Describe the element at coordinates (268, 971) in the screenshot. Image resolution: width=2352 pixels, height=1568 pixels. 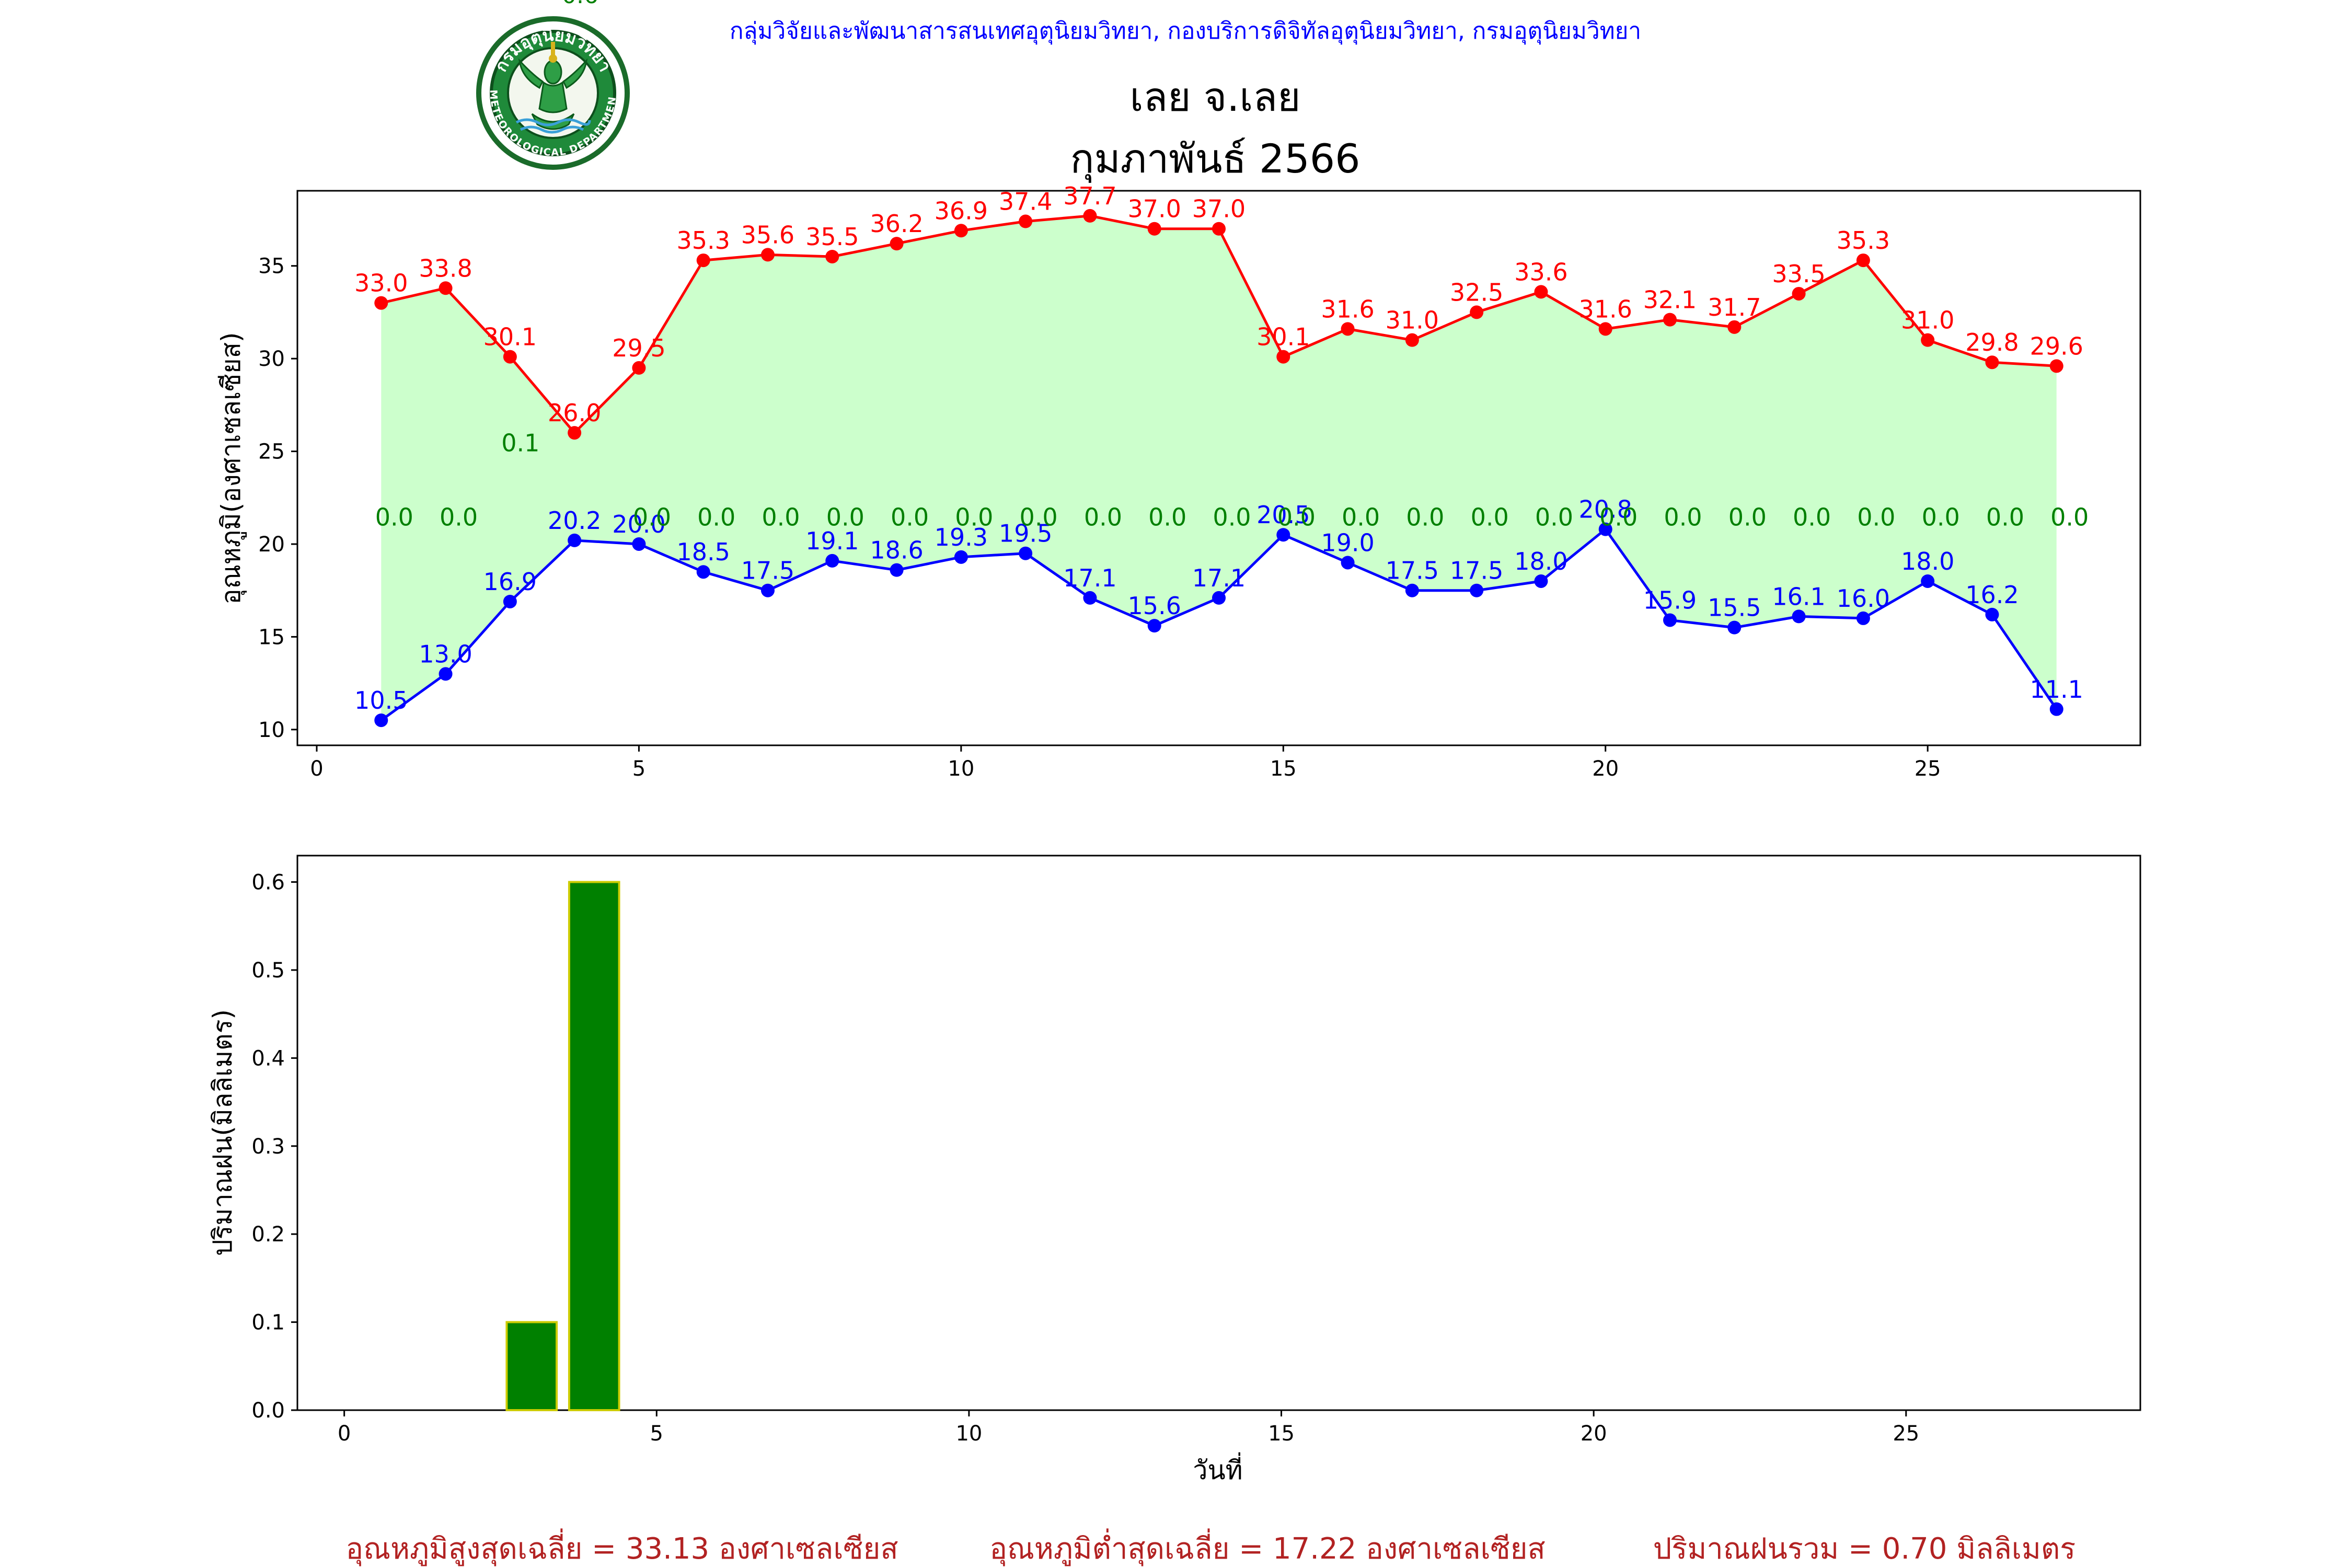
I see `y-tick-label: 0.5` at that location.